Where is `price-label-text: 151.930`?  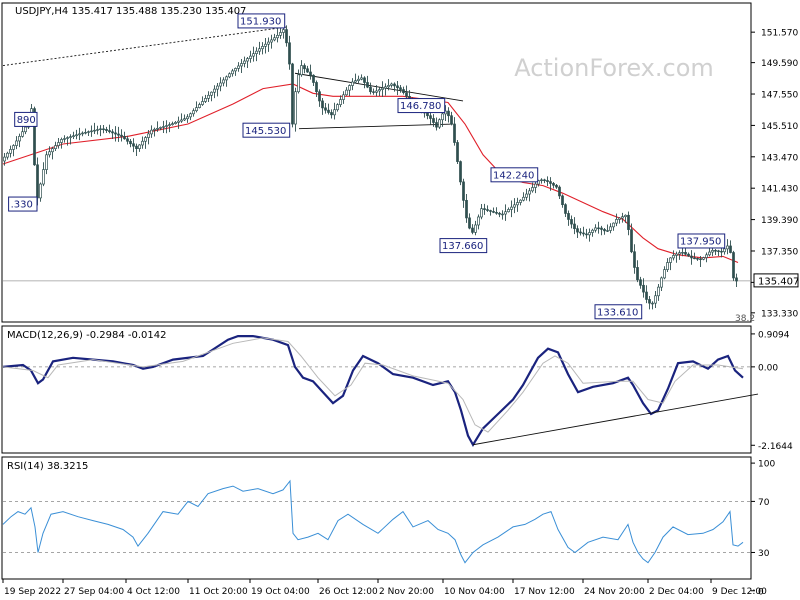
price-label-text: 151.930 is located at coordinates (260, 22).